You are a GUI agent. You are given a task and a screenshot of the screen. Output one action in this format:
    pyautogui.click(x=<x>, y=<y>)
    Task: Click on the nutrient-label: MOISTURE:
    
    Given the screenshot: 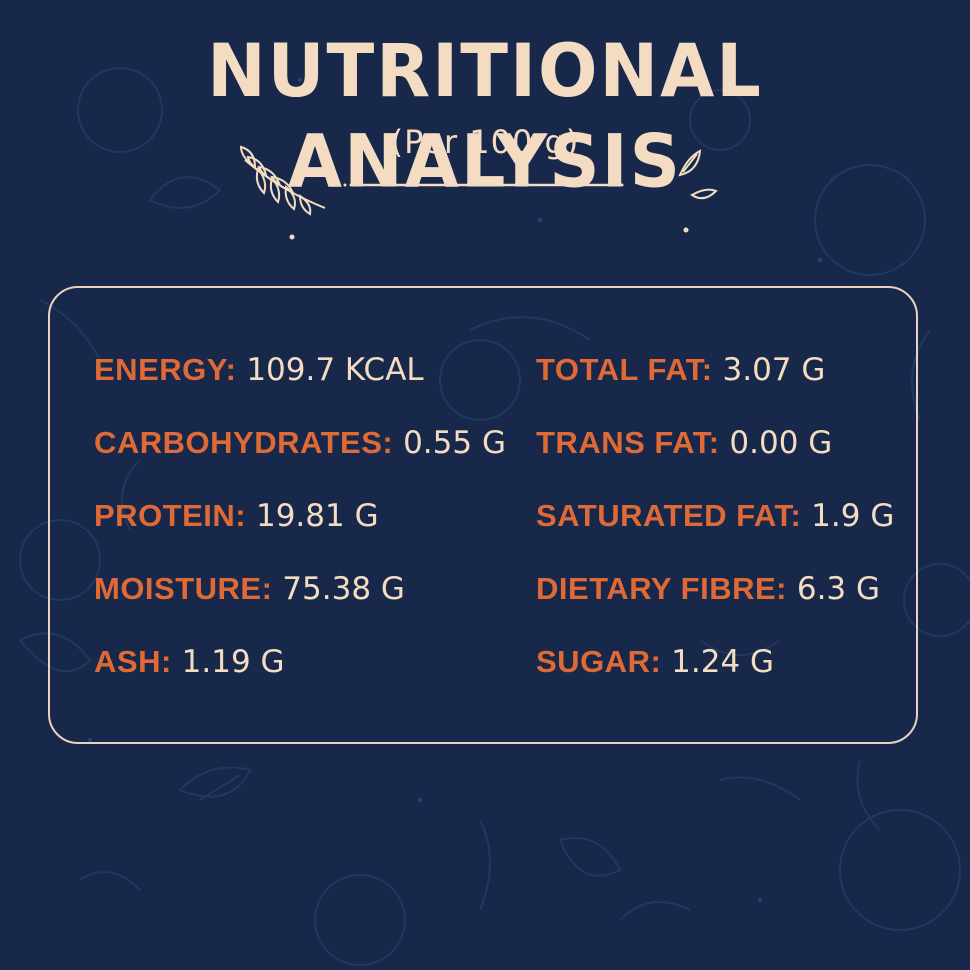 What is the action you would take?
    pyautogui.click(x=183, y=588)
    